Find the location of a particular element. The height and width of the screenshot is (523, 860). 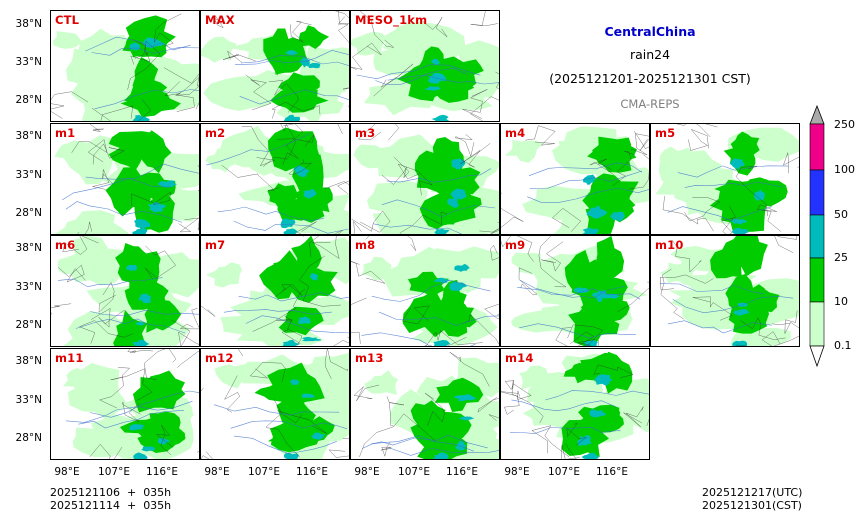

map-panel-m8: m8 is located at coordinates (425, 291).